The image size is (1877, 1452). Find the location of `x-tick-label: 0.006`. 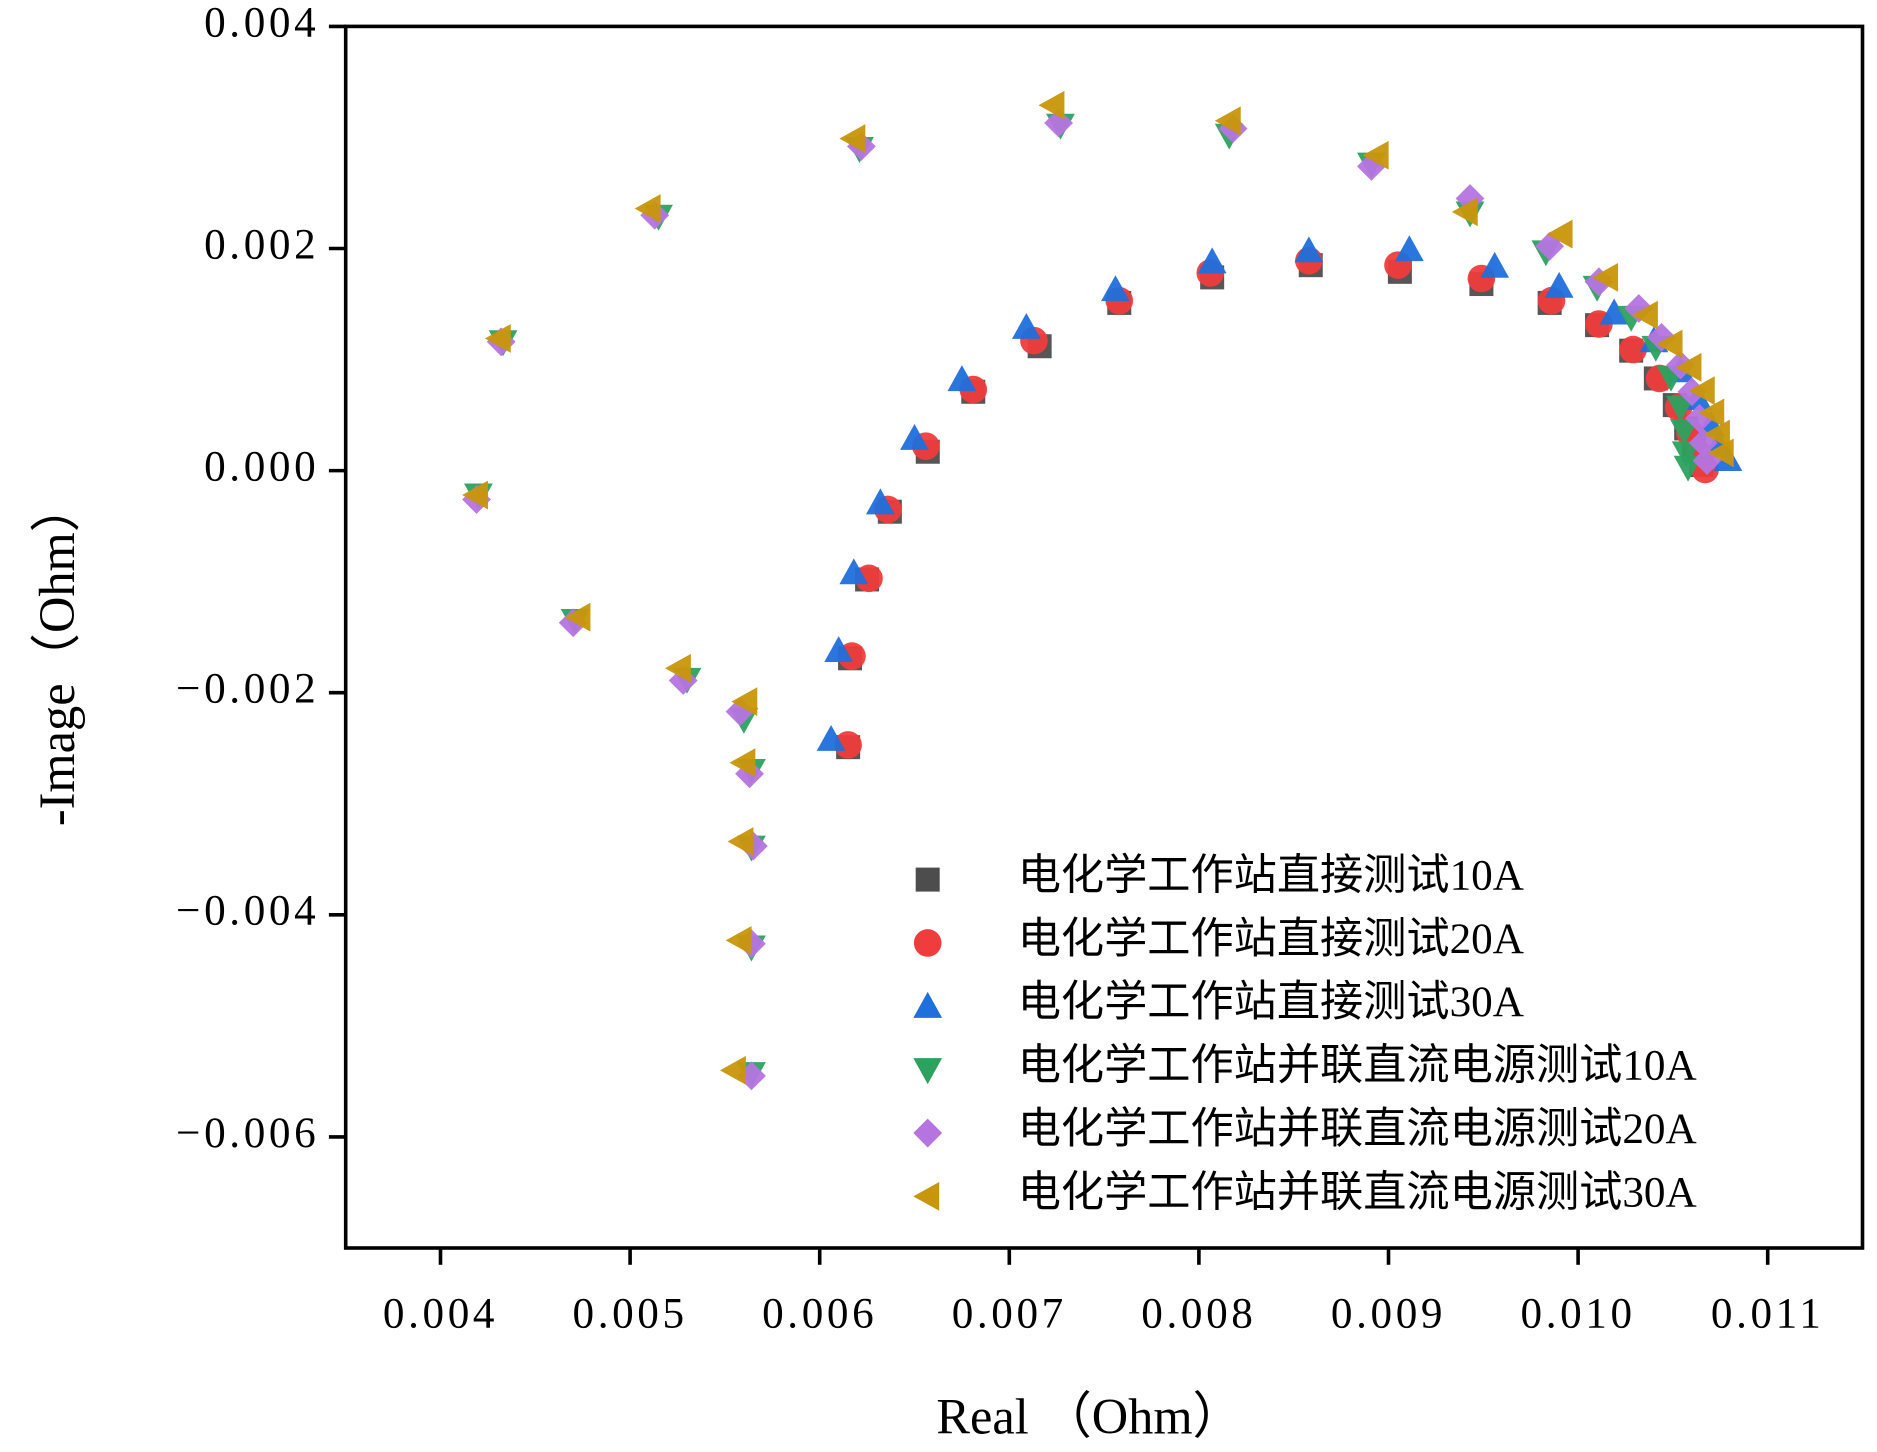

x-tick-label: 0.006 is located at coordinates (819, 1314).